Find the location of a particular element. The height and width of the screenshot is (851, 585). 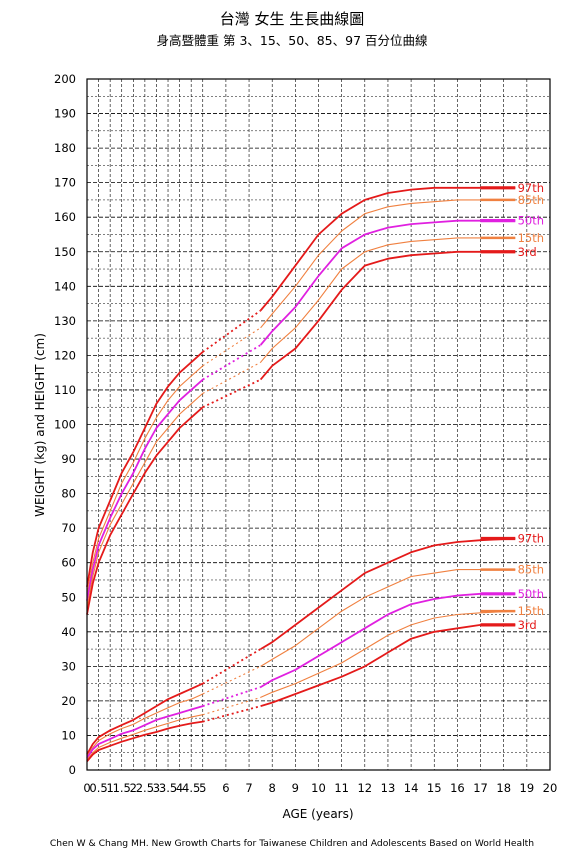

height-curve-bridge-3rd is located at coordinates (232, 393).